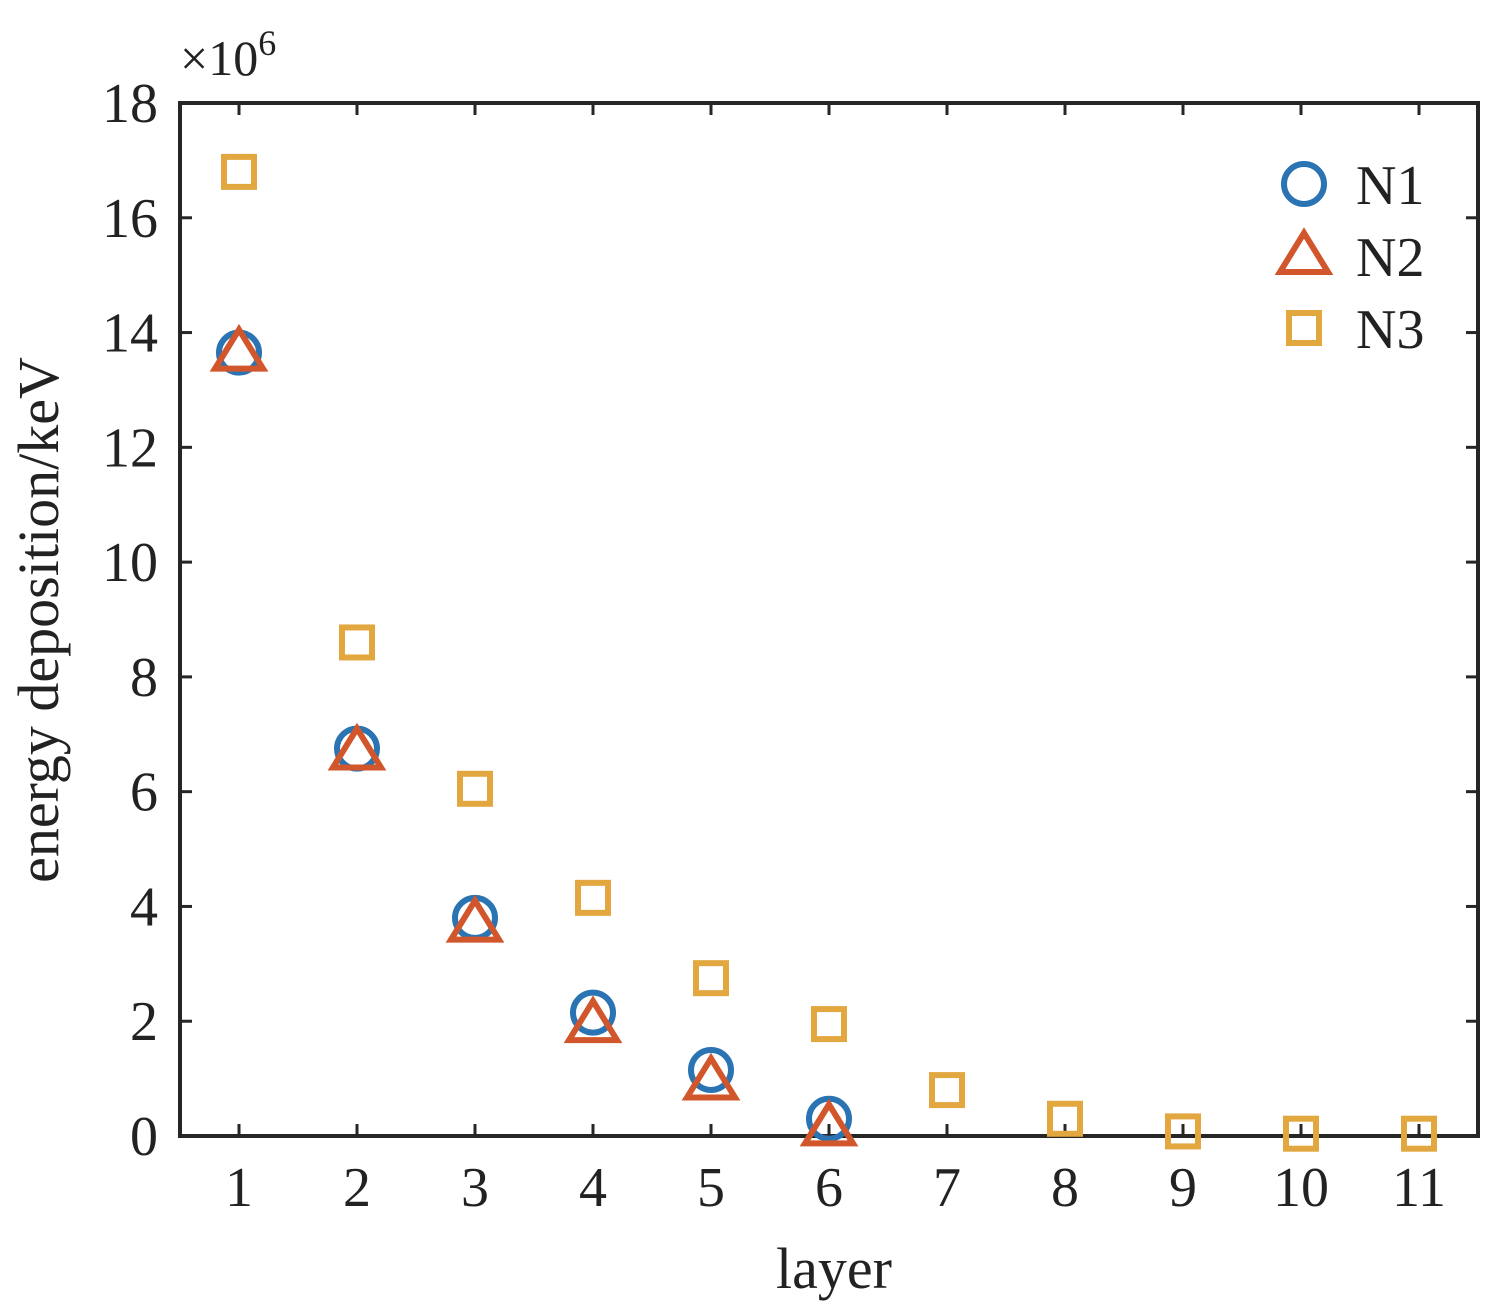 The height and width of the screenshot is (1307, 1488). What do you see at coordinates (130, 334) in the screenshot?
I see `y-tick-label: 14` at bounding box center [130, 334].